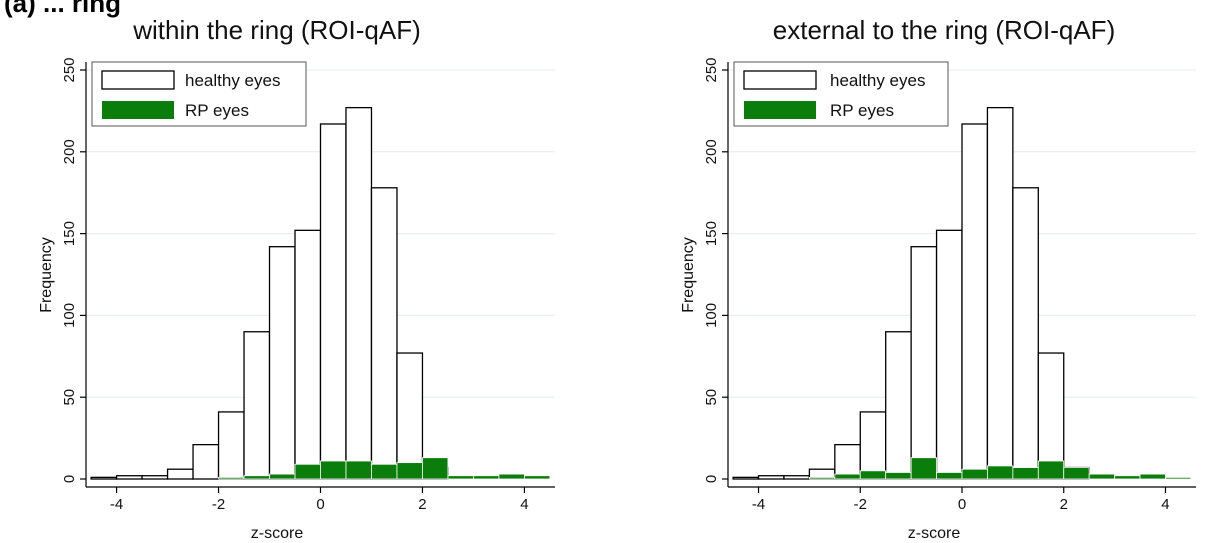  Describe the element at coordinates (276, 30) in the screenshot. I see `chart-title: within the ring (ROI-qAF)` at that location.